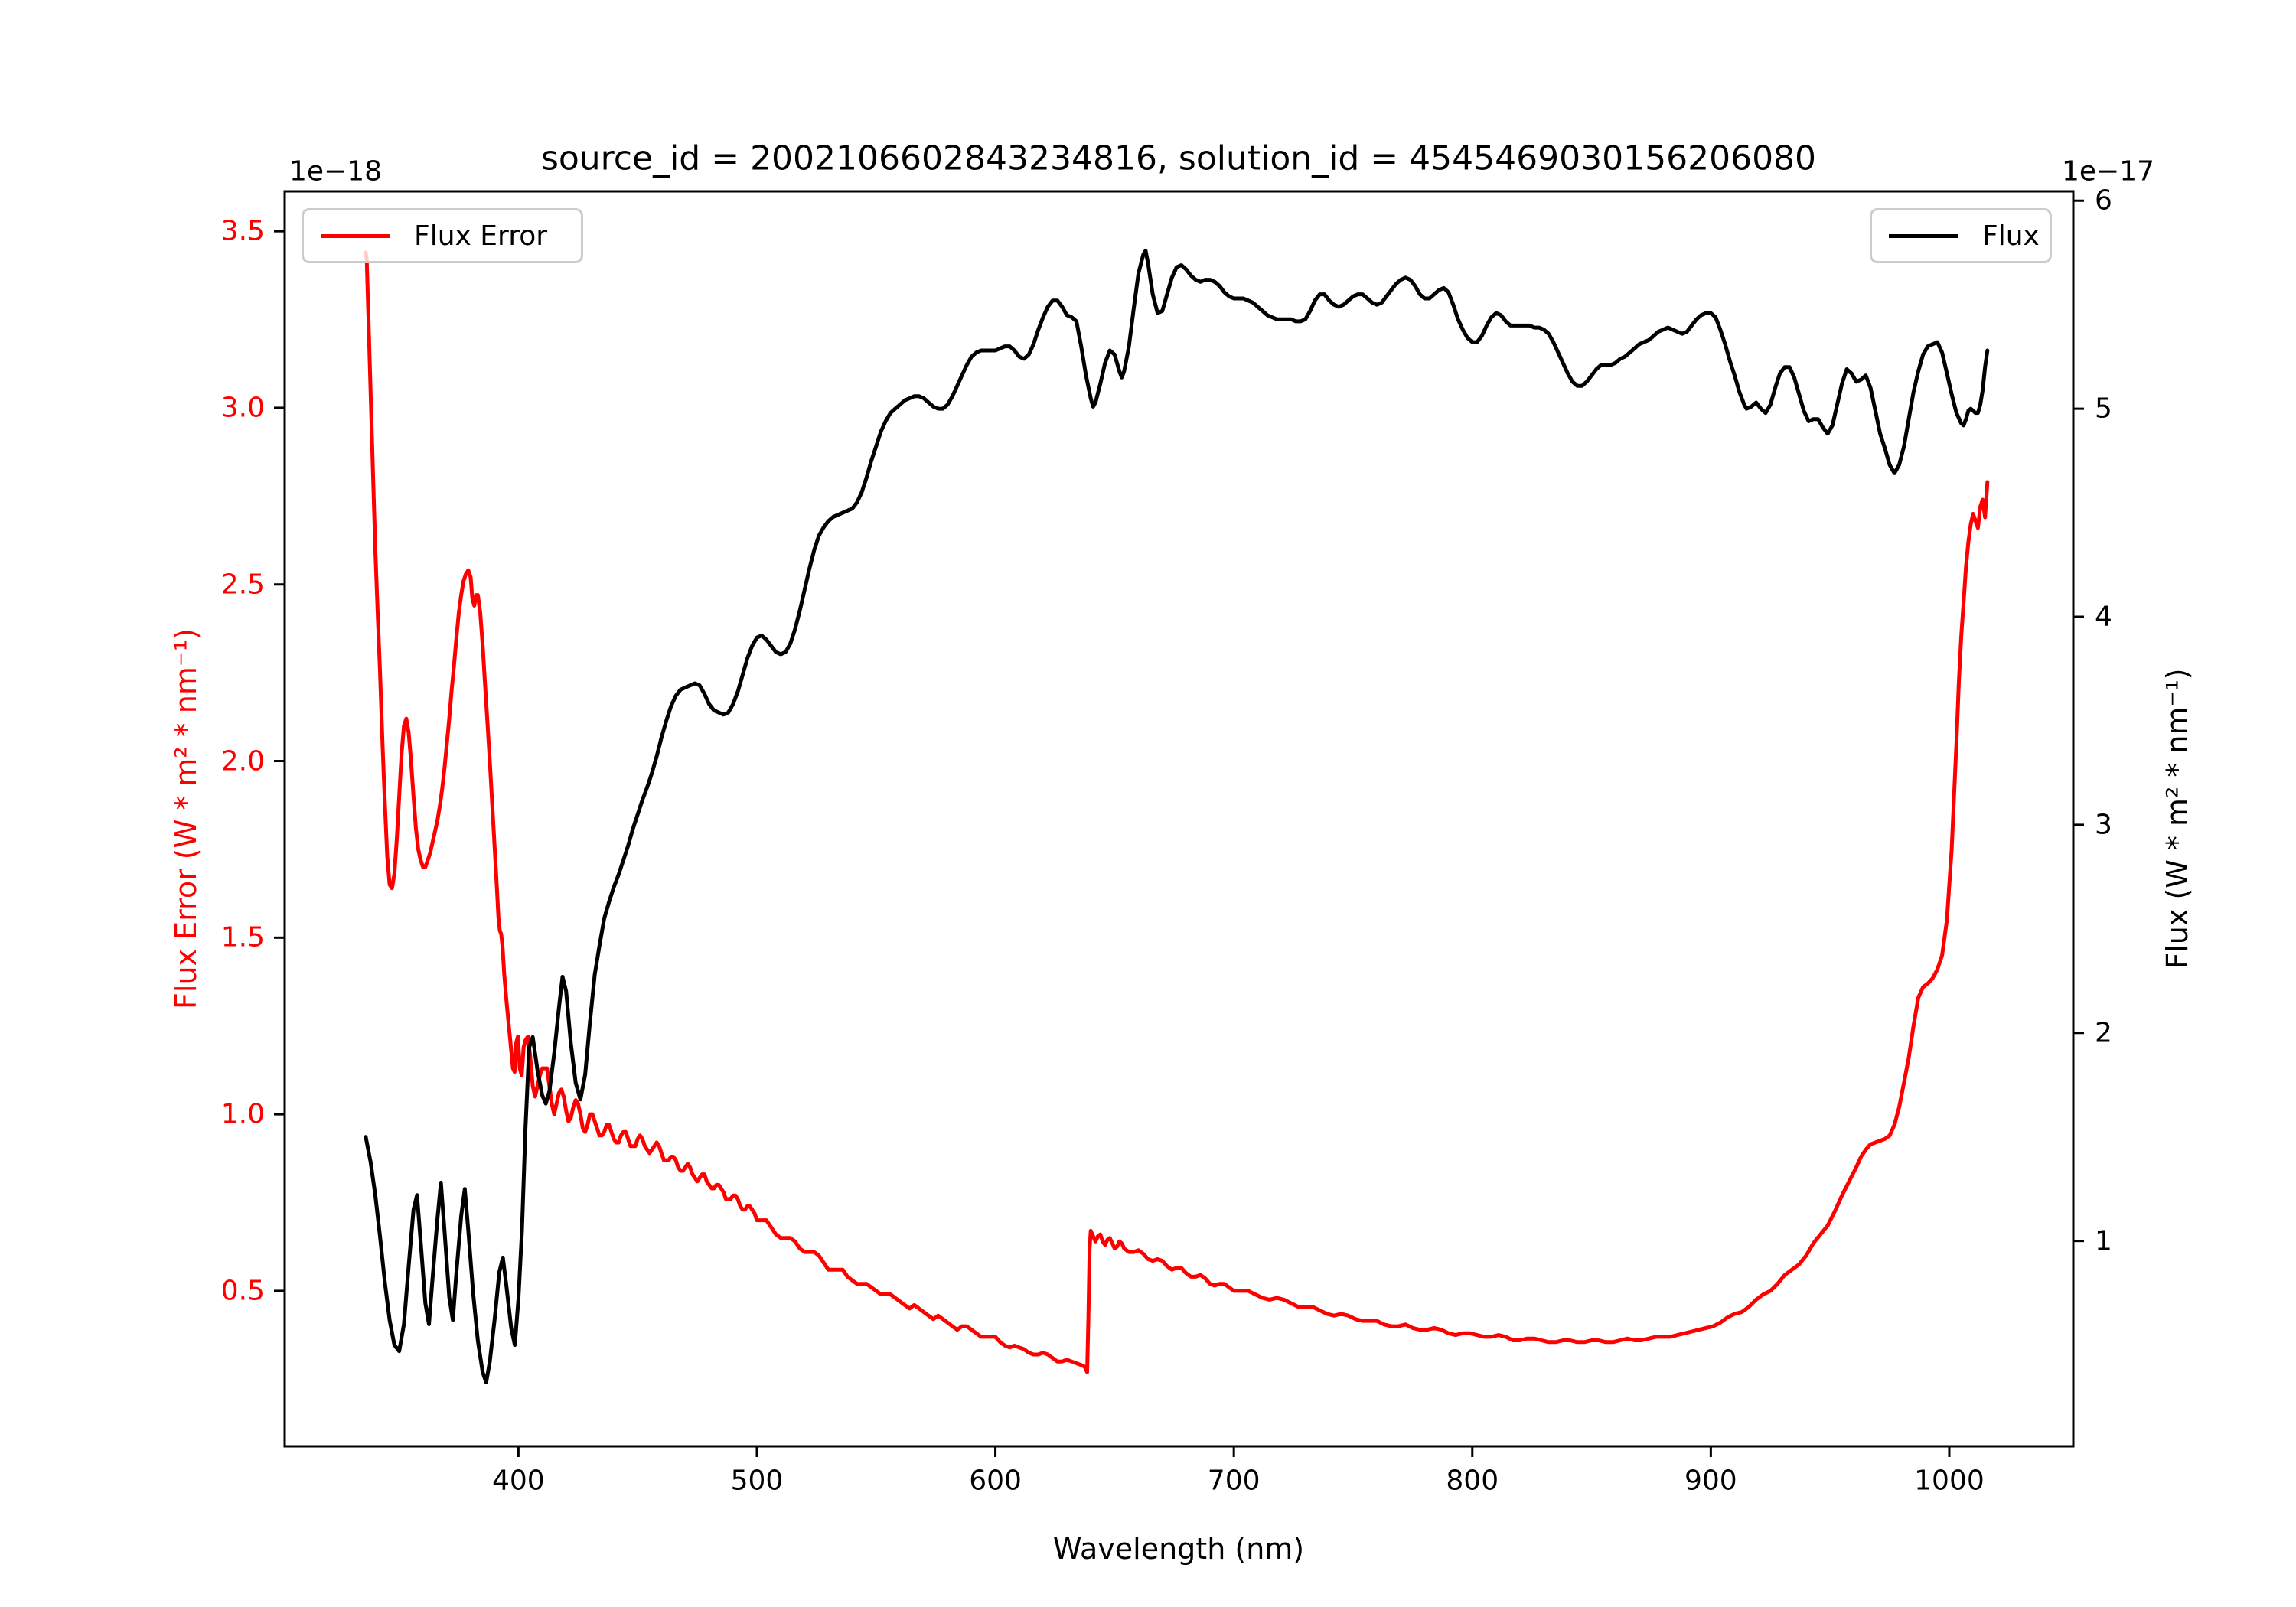  Describe the element at coordinates (242, 761) in the screenshot. I see `y-left-tick-label: 2.0` at that location.